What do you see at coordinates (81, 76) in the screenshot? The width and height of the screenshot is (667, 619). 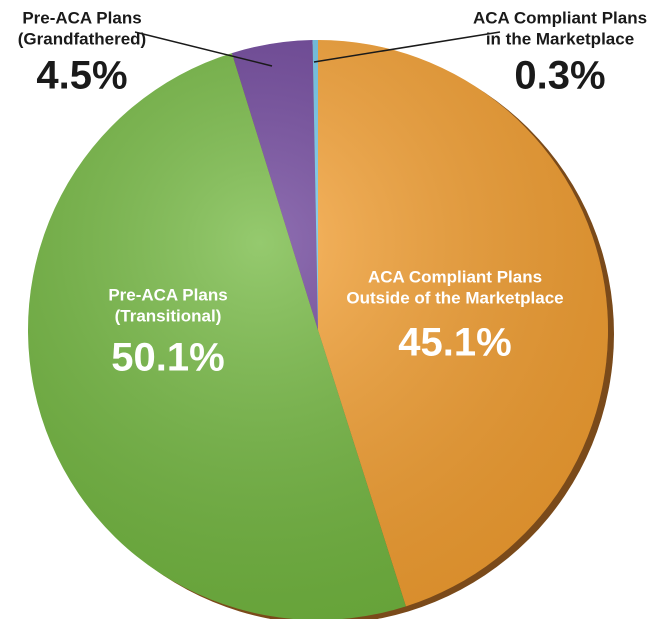 I see `value-label: 4.5%` at bounding box center [81, 76].